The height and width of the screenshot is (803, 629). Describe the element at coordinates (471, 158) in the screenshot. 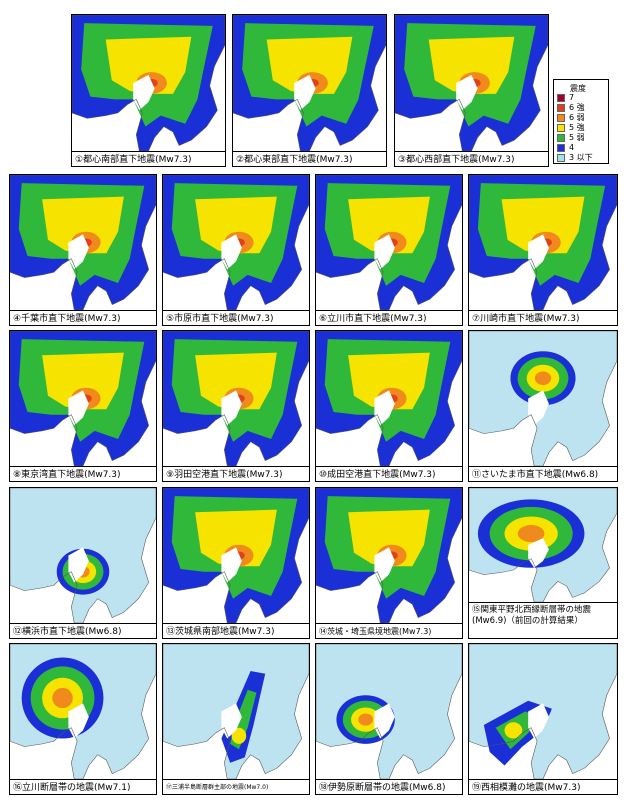

I see `panel-caption: ③都心西部直下地震(Mw7.3)` at that location.